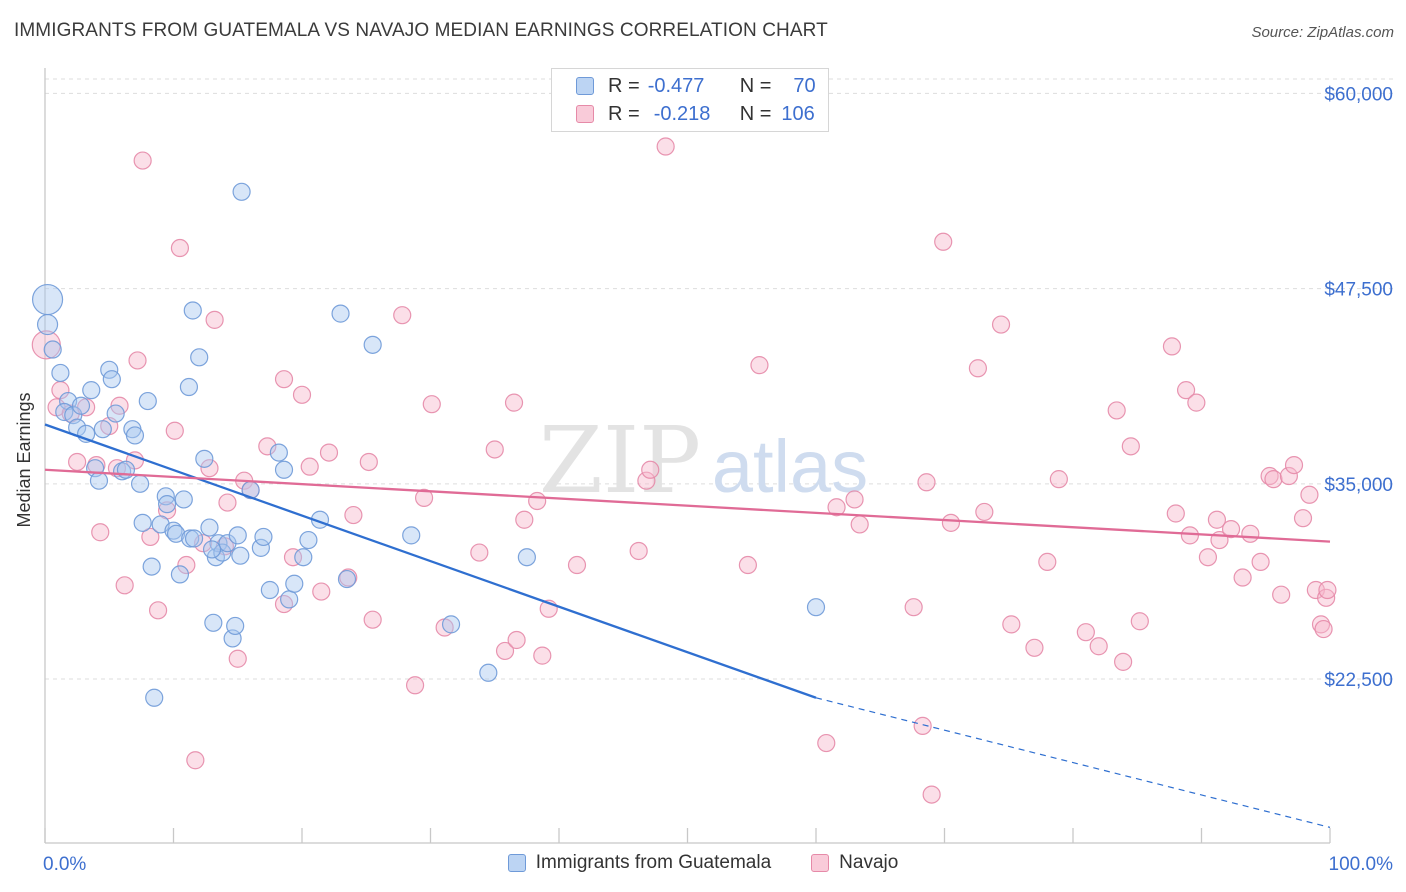  What do you see at coordinates (798, 113) in the screenshot?
I see `legend-n-value: 106` at bounding box center [798, 113].